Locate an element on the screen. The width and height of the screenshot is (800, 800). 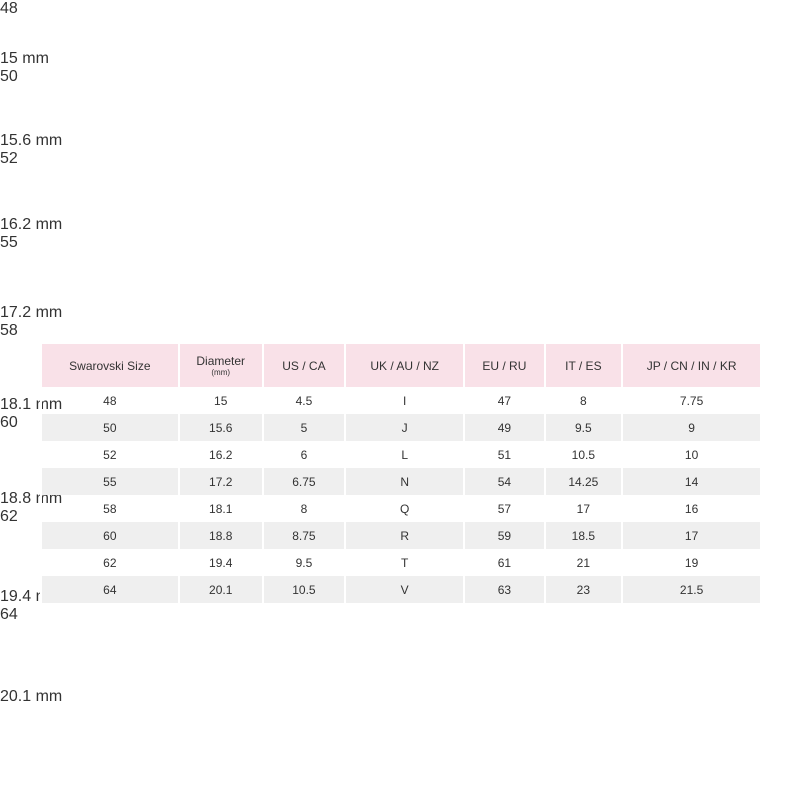
table-row: 55 17.2 6.75 N 54 14.25 14 is located at coordinates (400, 481).